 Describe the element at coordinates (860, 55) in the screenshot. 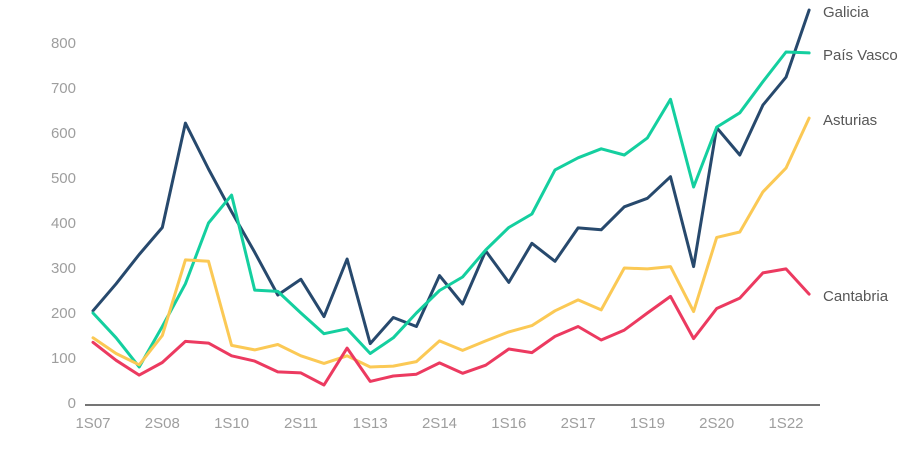

I see `series-label-pa-s-vasco: País Vasco` at that location.